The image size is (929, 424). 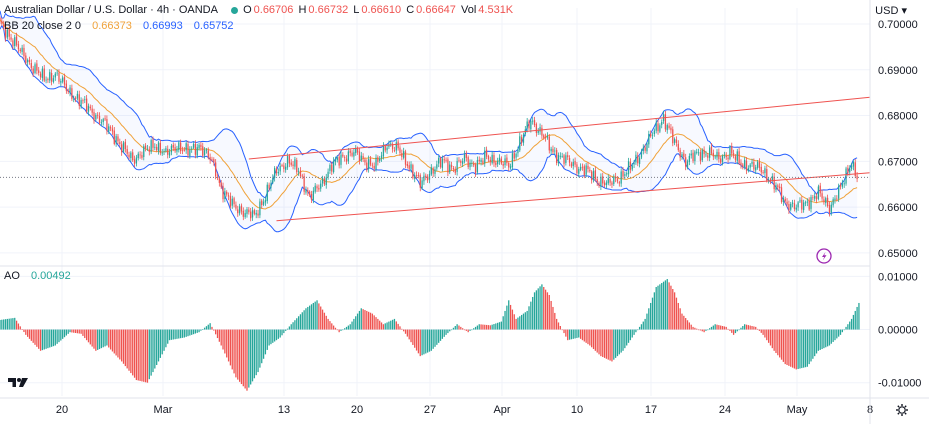 What do you see at coordinates (112, 26) in the screenshot?
I see `bb-basis-value: 0.66373` at bounding box center [112, 26].